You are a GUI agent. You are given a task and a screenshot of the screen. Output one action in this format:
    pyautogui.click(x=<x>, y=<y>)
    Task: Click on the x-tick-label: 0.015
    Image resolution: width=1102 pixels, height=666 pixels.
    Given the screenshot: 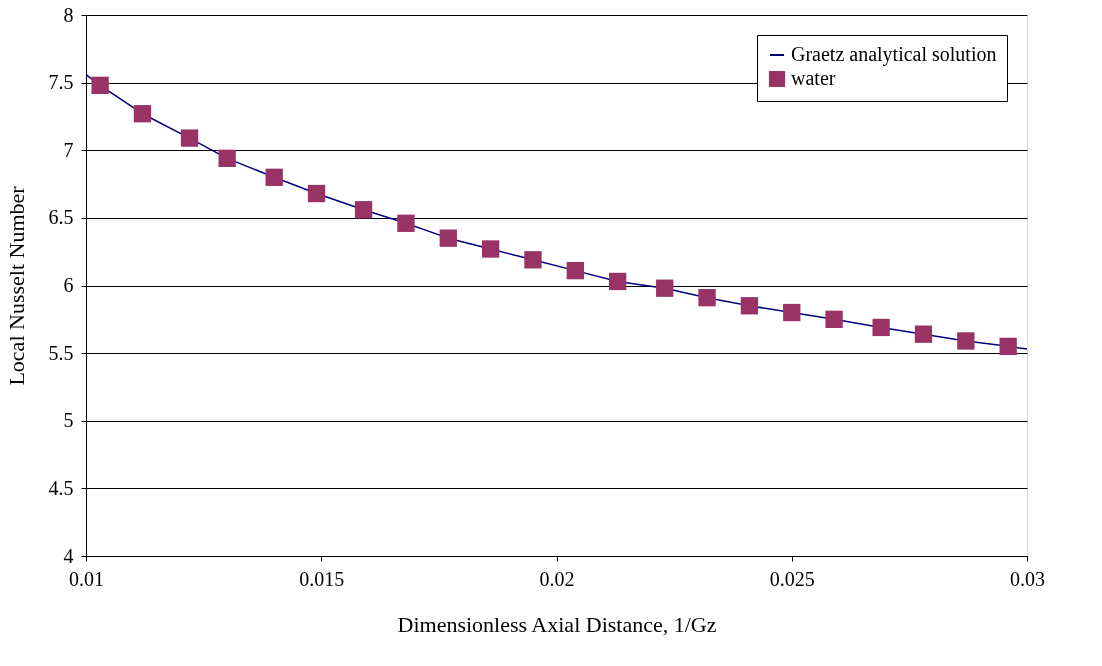 What is the action you would take?
    pyautogui.click(x=322, y=578)
    